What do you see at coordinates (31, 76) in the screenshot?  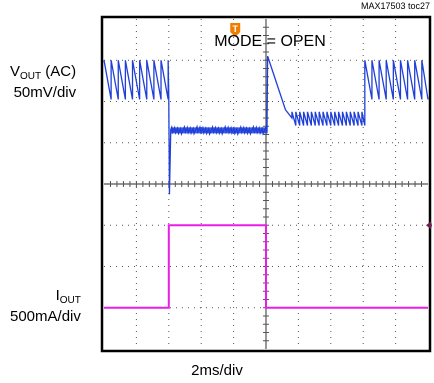 I see `channel1-name-subscript: OUT` at bounding box center [31, 76].